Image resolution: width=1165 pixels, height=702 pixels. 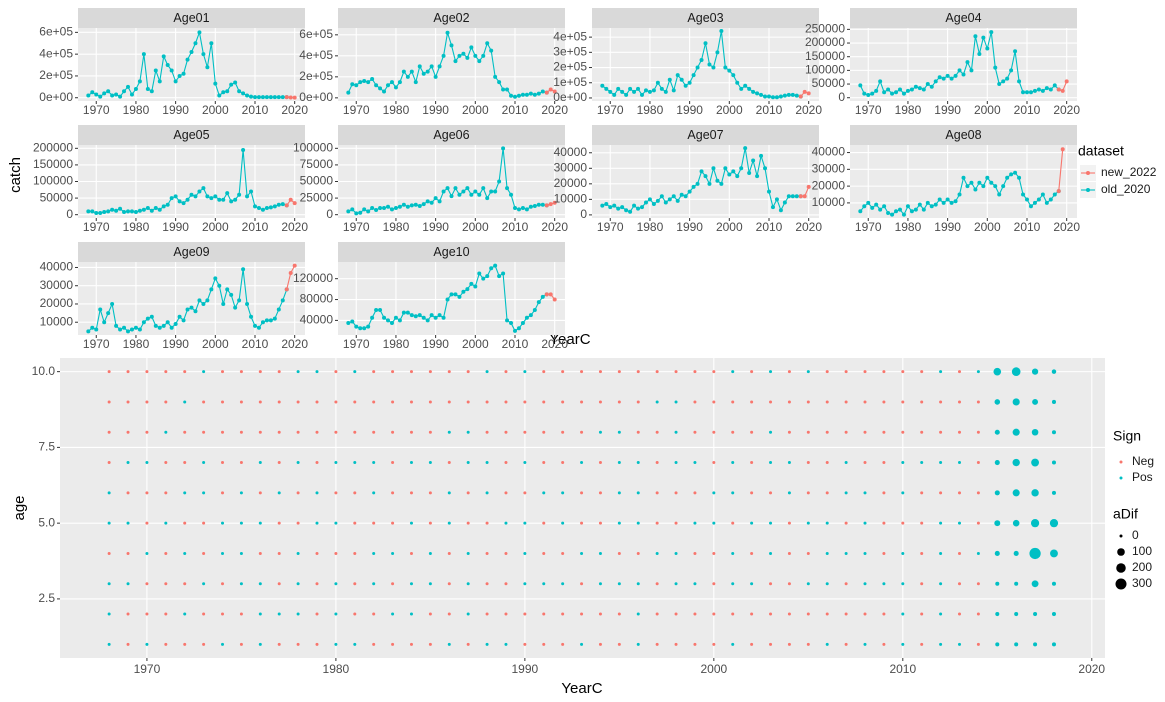 What do you see at coordinates (868, 227) in the screenshot?
I see `x-tick-label: 1970` at bounding box center [868, 227].